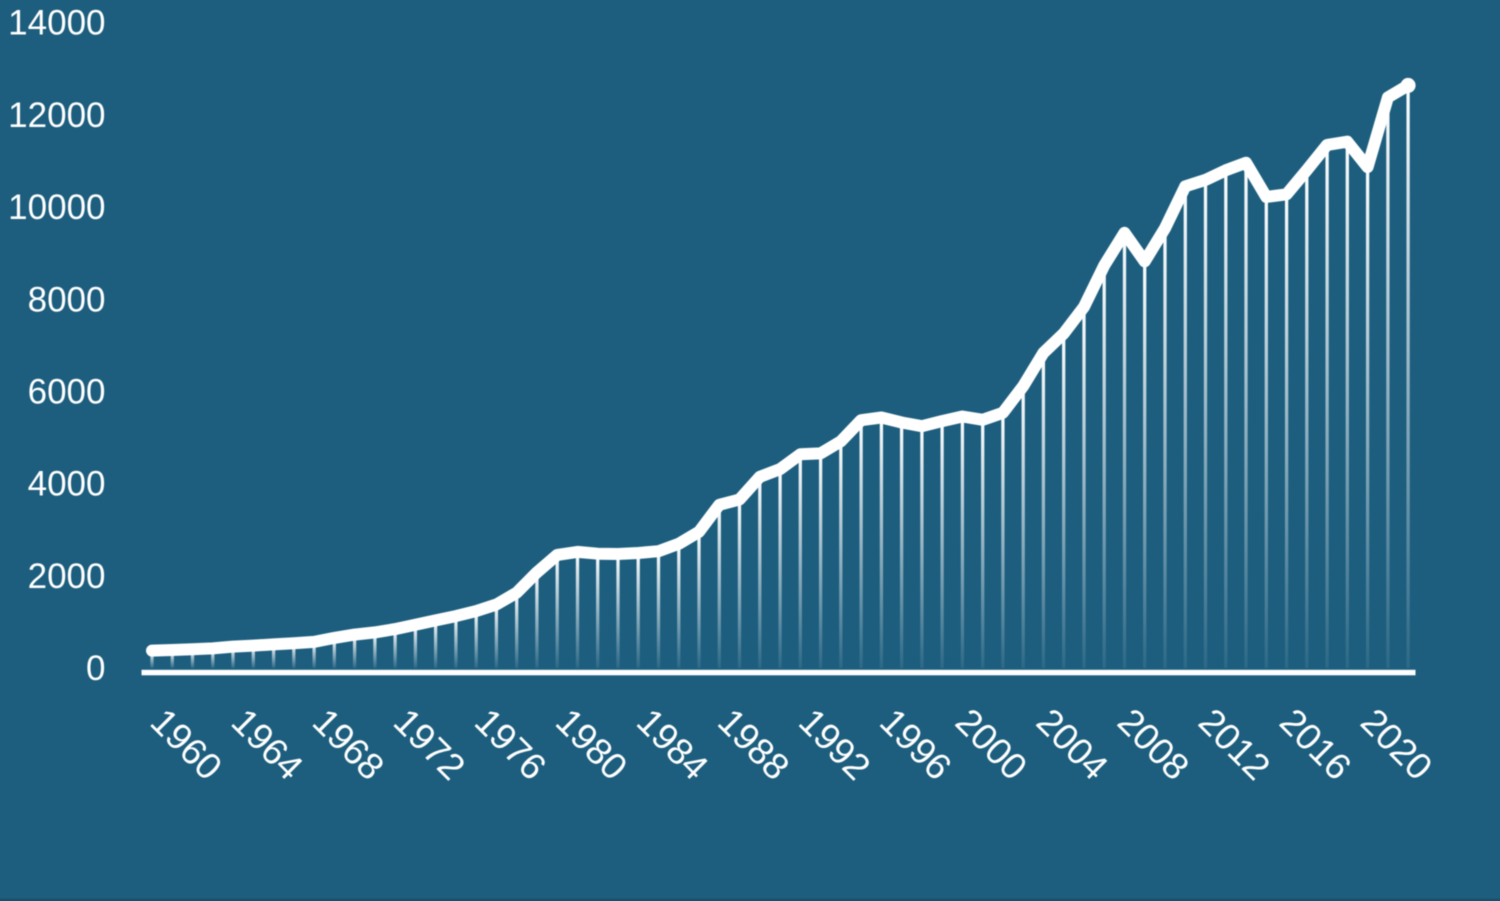  I want to click on svg-text: 8000, so click(67, 299).